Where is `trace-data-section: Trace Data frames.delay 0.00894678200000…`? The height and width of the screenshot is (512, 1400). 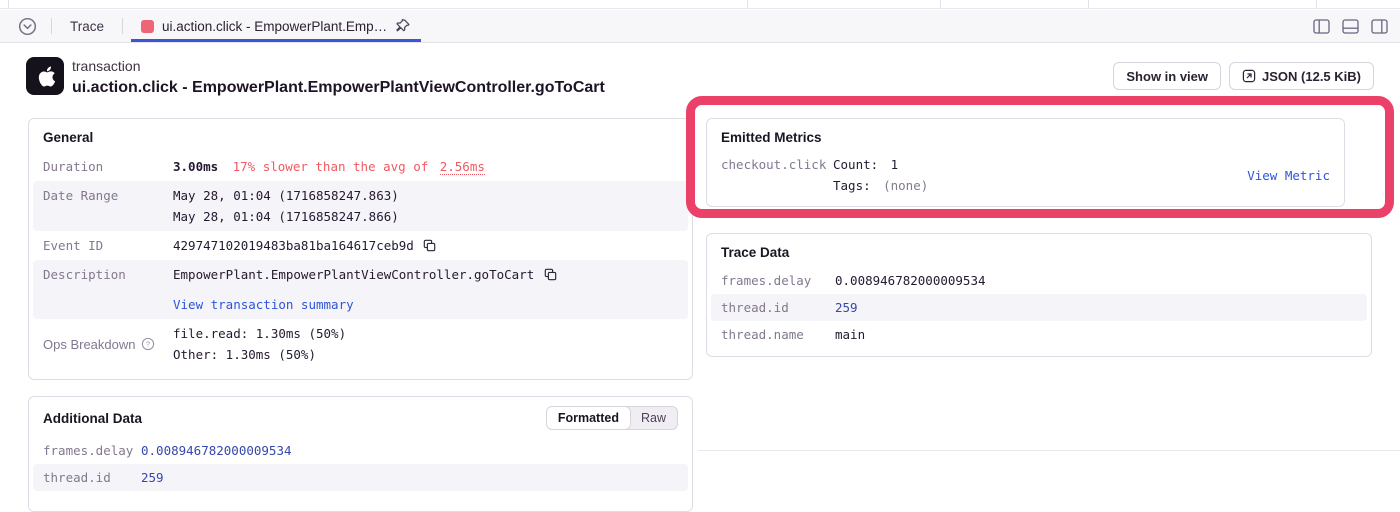
trace-data-section: Trace Data frames.delay 0.00894678200000… is located at coordinates (1039, 295).